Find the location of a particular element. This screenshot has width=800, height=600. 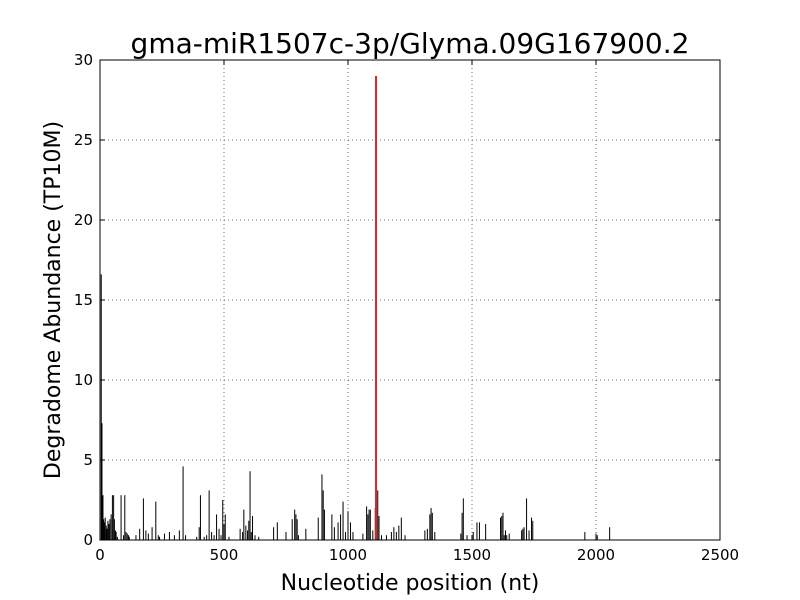

x-tick-label: 500 is located at coordinates (224, 555).